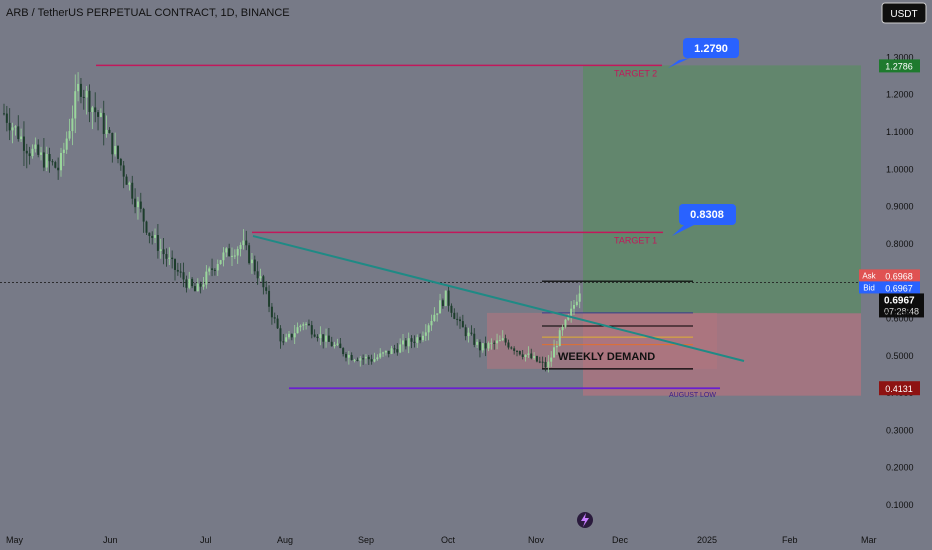  Describe the element at coordinates (722, 189) in the screenshot. I see `profit-zone` at that location.